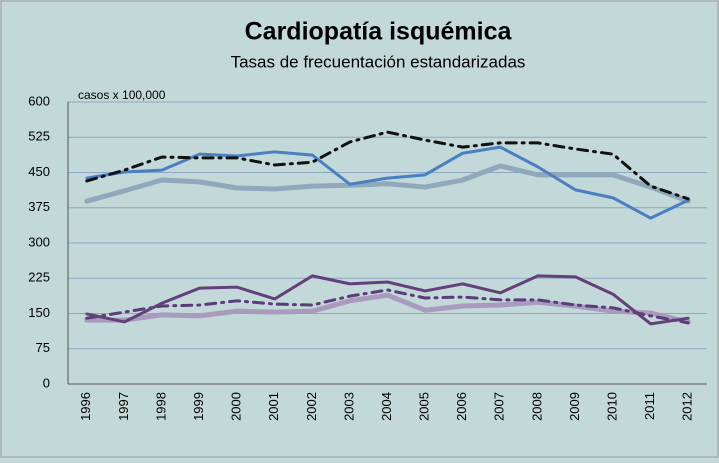 The width and height of the screenshot is (719, 463). I want to click on chart-subtitle: Tasas de frecuentación estandarizadas, so click(378, 61).